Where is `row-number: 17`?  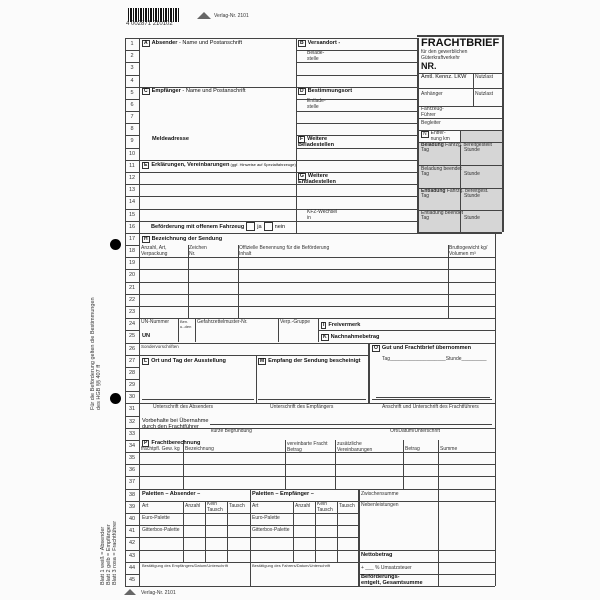
row-number: 17 is located at coordinates (132, 238).